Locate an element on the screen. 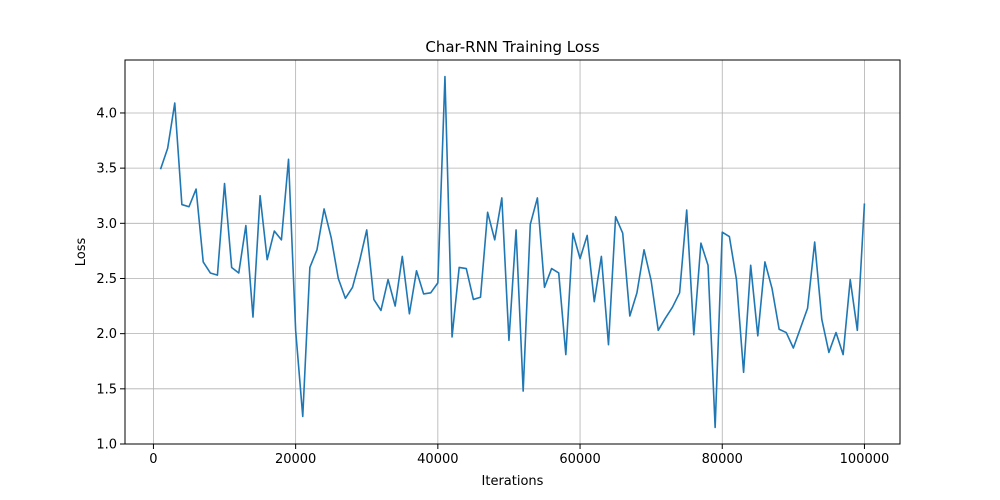 The width and height of the screenshot is (1000, 500). x-tick-label: 20000 is located at coordinates (295, 459).